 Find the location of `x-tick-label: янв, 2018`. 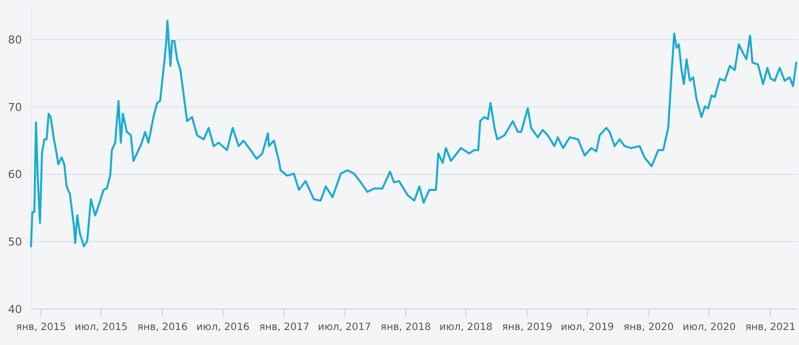

x-tick-label: янв, 2018 is located at coordinates (405, 327).